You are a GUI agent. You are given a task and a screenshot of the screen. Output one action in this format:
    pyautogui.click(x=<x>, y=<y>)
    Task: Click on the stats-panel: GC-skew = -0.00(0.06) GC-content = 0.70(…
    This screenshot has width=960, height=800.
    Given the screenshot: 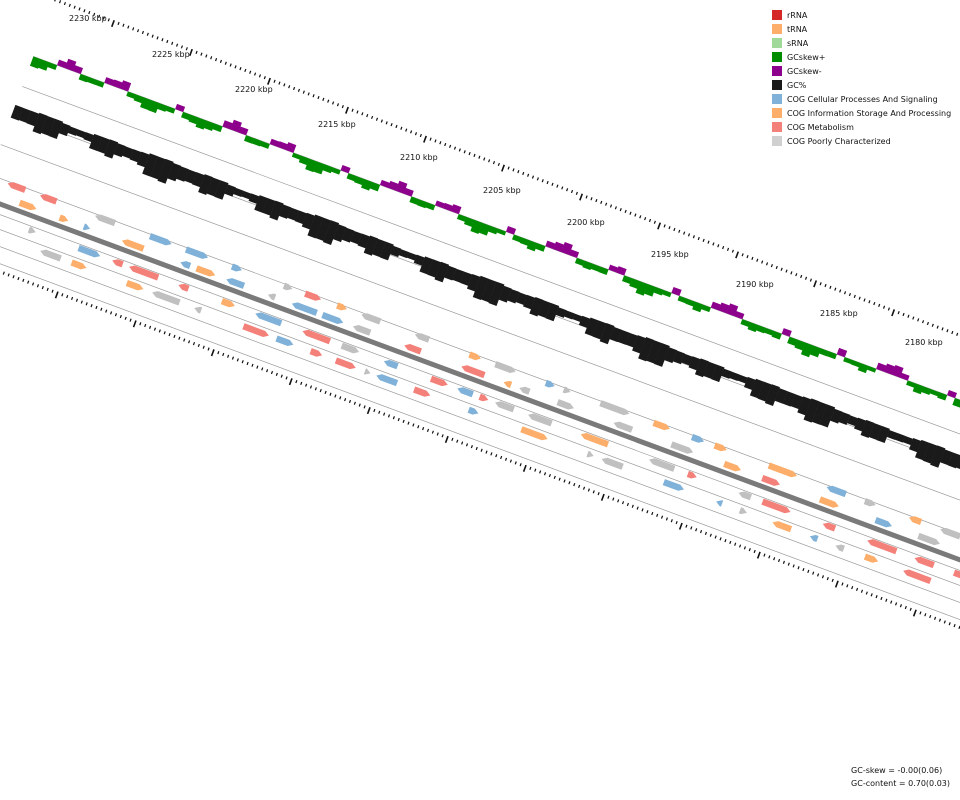 What is the action you would take?
    pyautogui.click(x=900, y=777)
    